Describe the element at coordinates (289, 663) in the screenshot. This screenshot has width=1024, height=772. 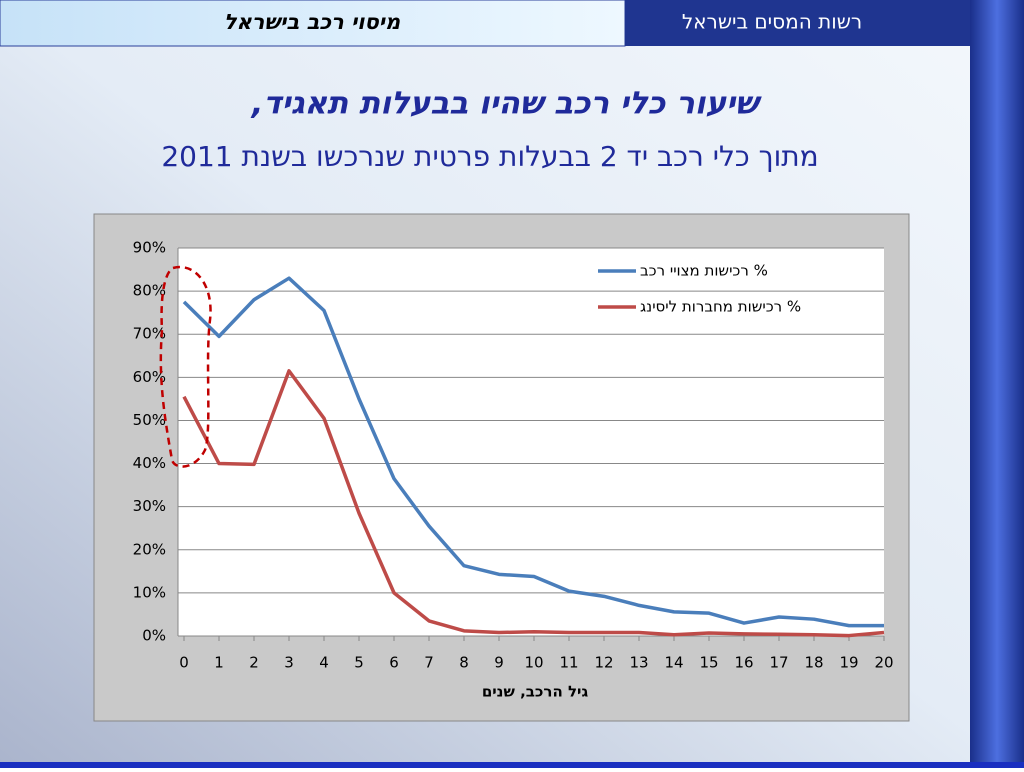
I see `x-tick-label: 3` at that location.